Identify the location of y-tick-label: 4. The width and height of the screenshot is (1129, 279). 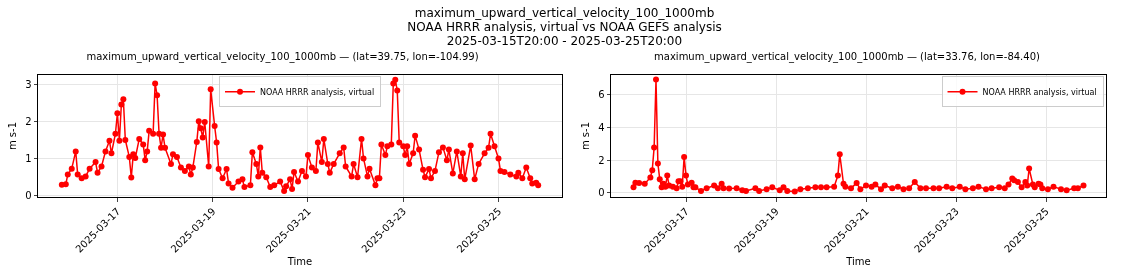
(601, 127).